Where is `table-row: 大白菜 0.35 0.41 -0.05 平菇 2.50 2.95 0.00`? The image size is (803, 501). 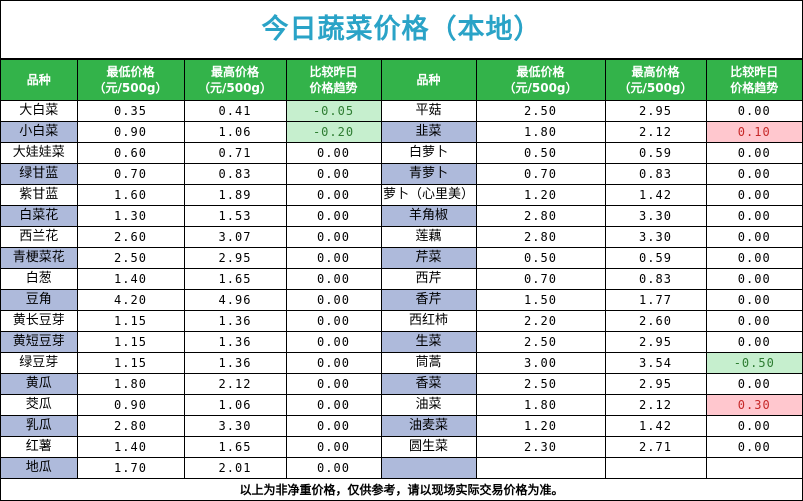 table-row: 大白菜 0.35 0.41 -0.05 平菇 2.50 2.95 0.00 is located at coordinates (401, 111).